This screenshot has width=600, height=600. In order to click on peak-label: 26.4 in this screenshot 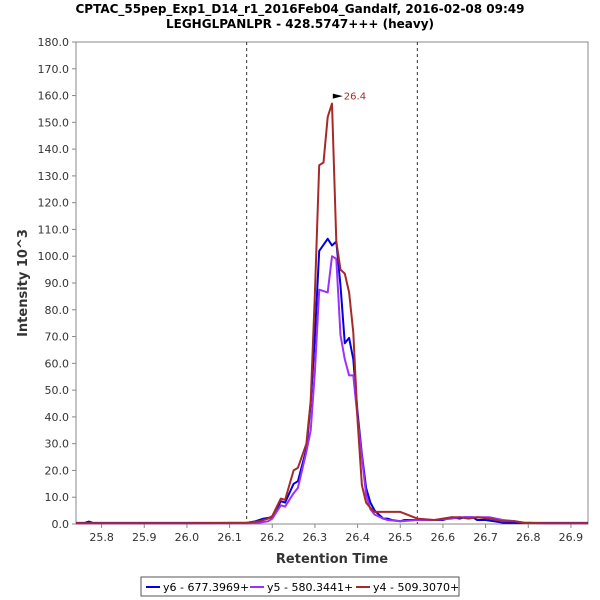, I will do `click(355, 97)`.